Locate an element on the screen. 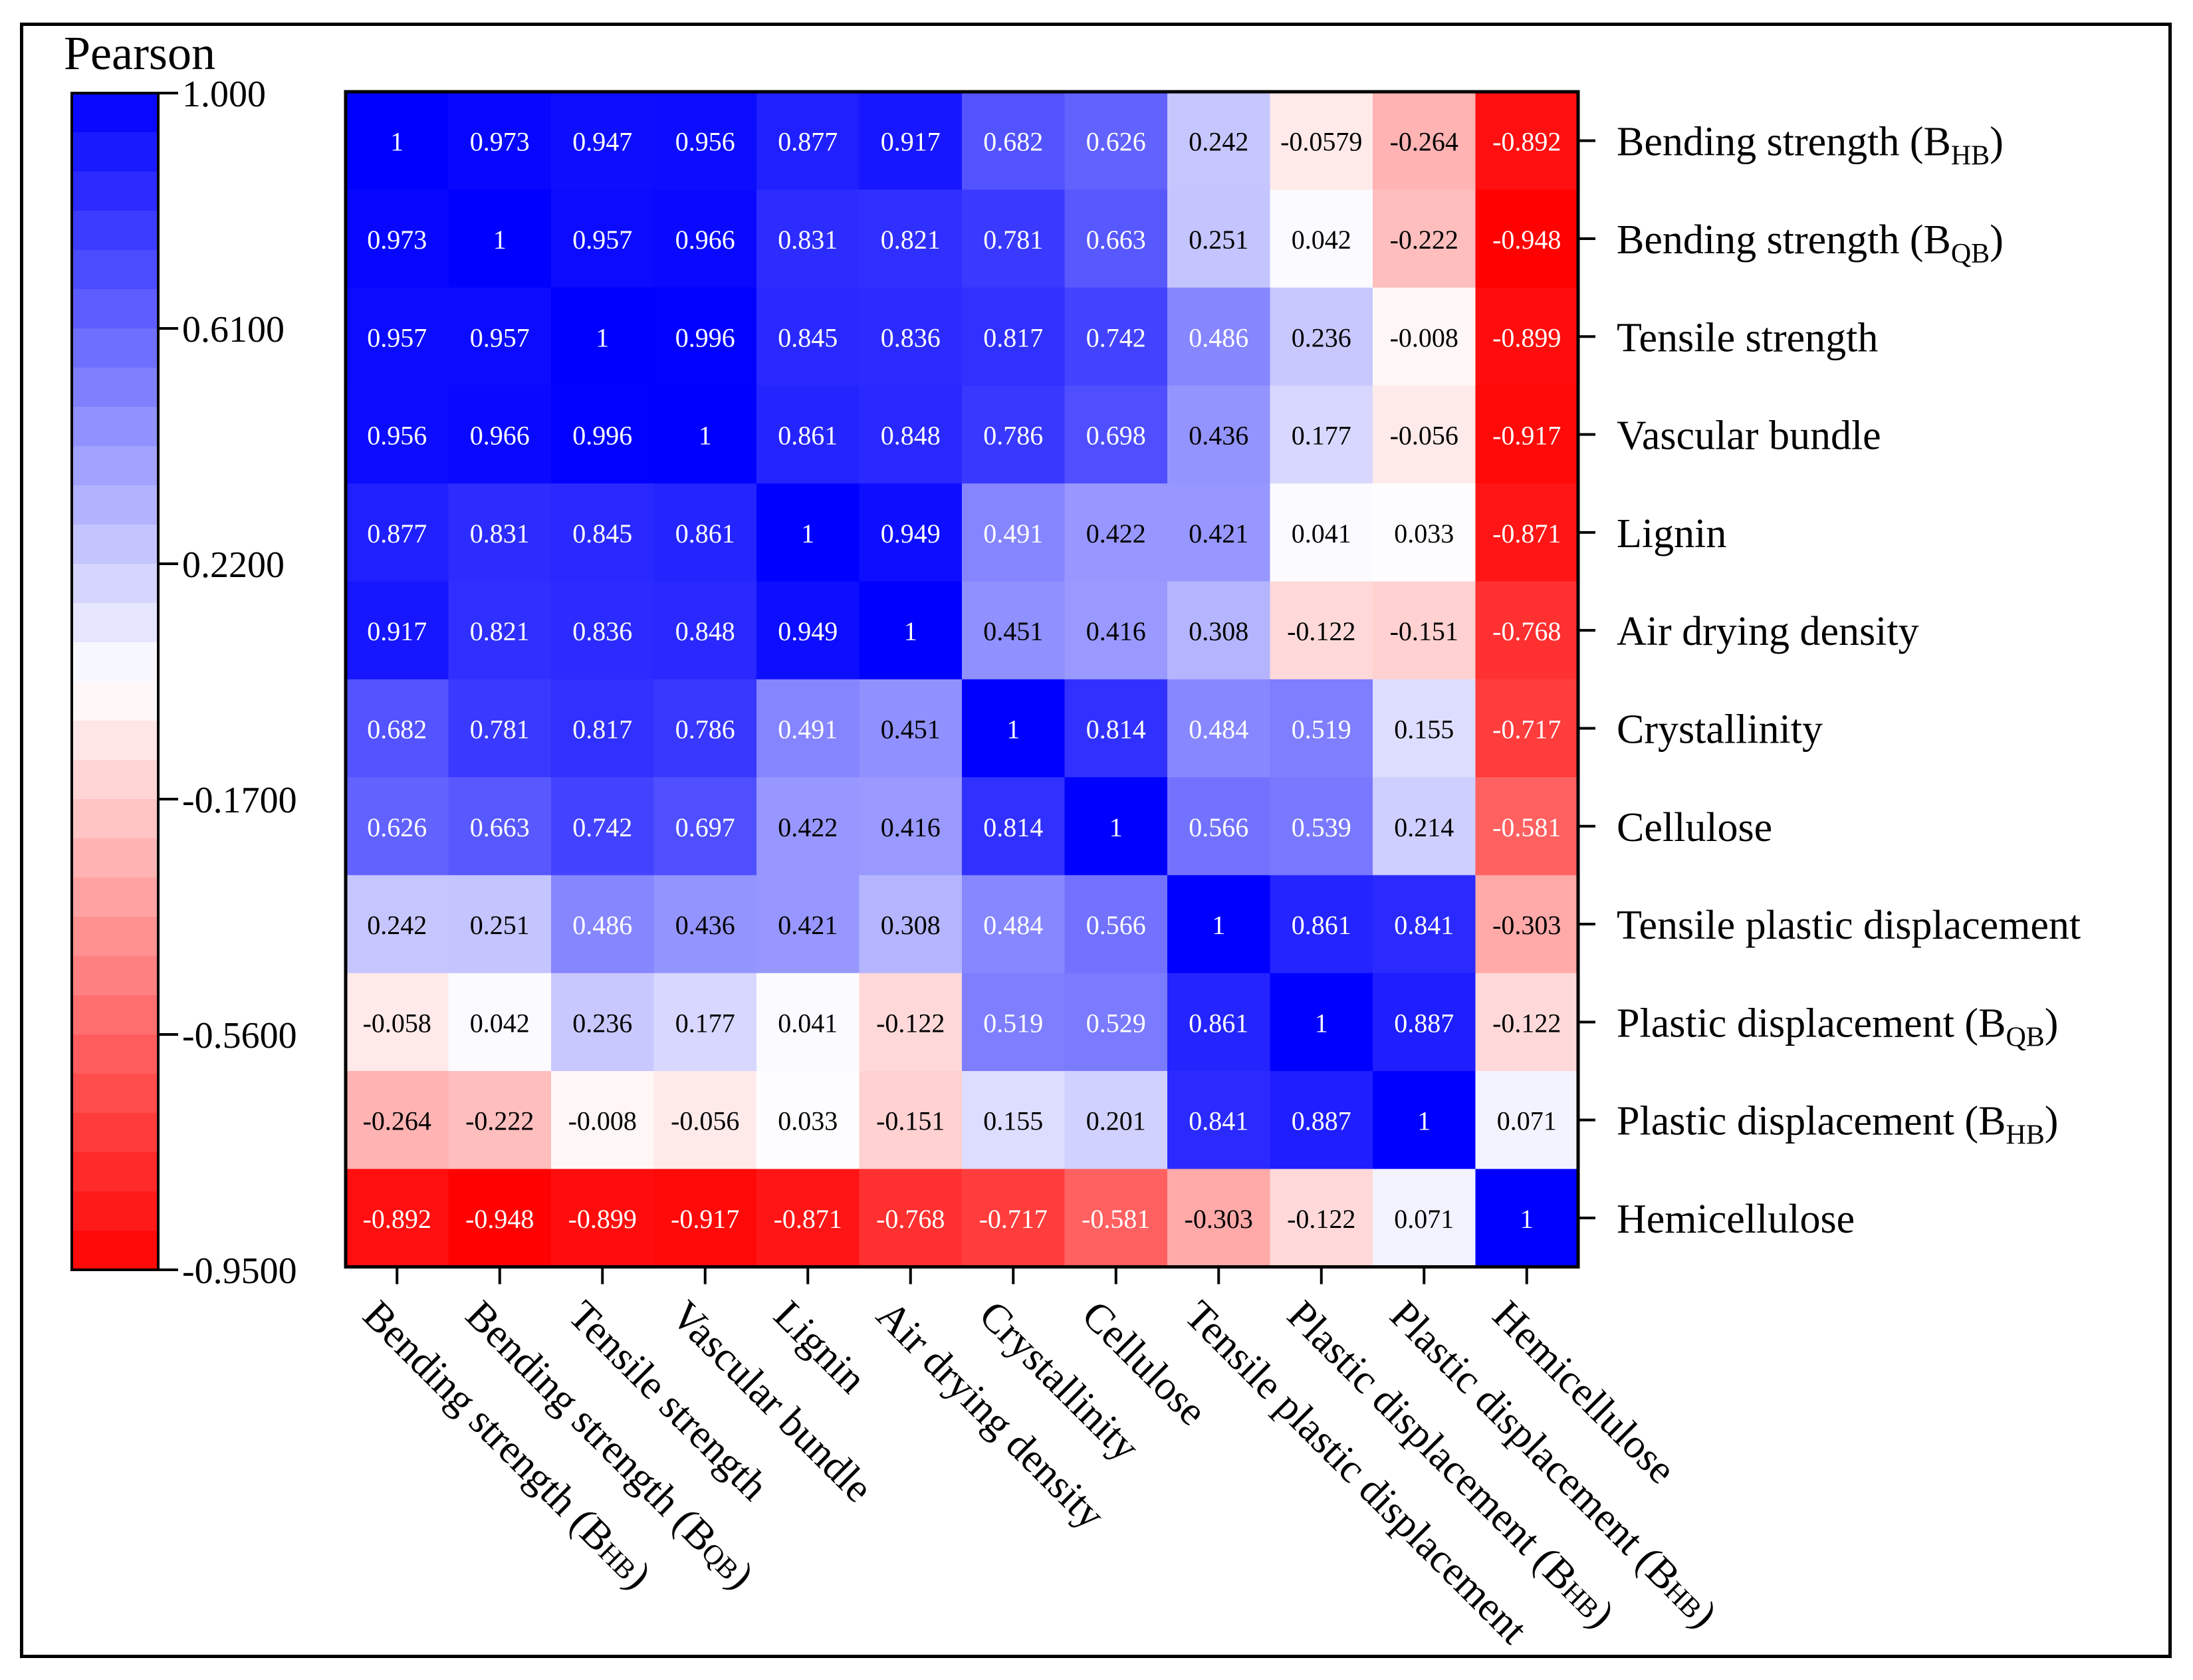 Image resolution: width=2193 pixels, height=1680 pixels. row-label: Cellulose is located at coordinates (1694, 827).